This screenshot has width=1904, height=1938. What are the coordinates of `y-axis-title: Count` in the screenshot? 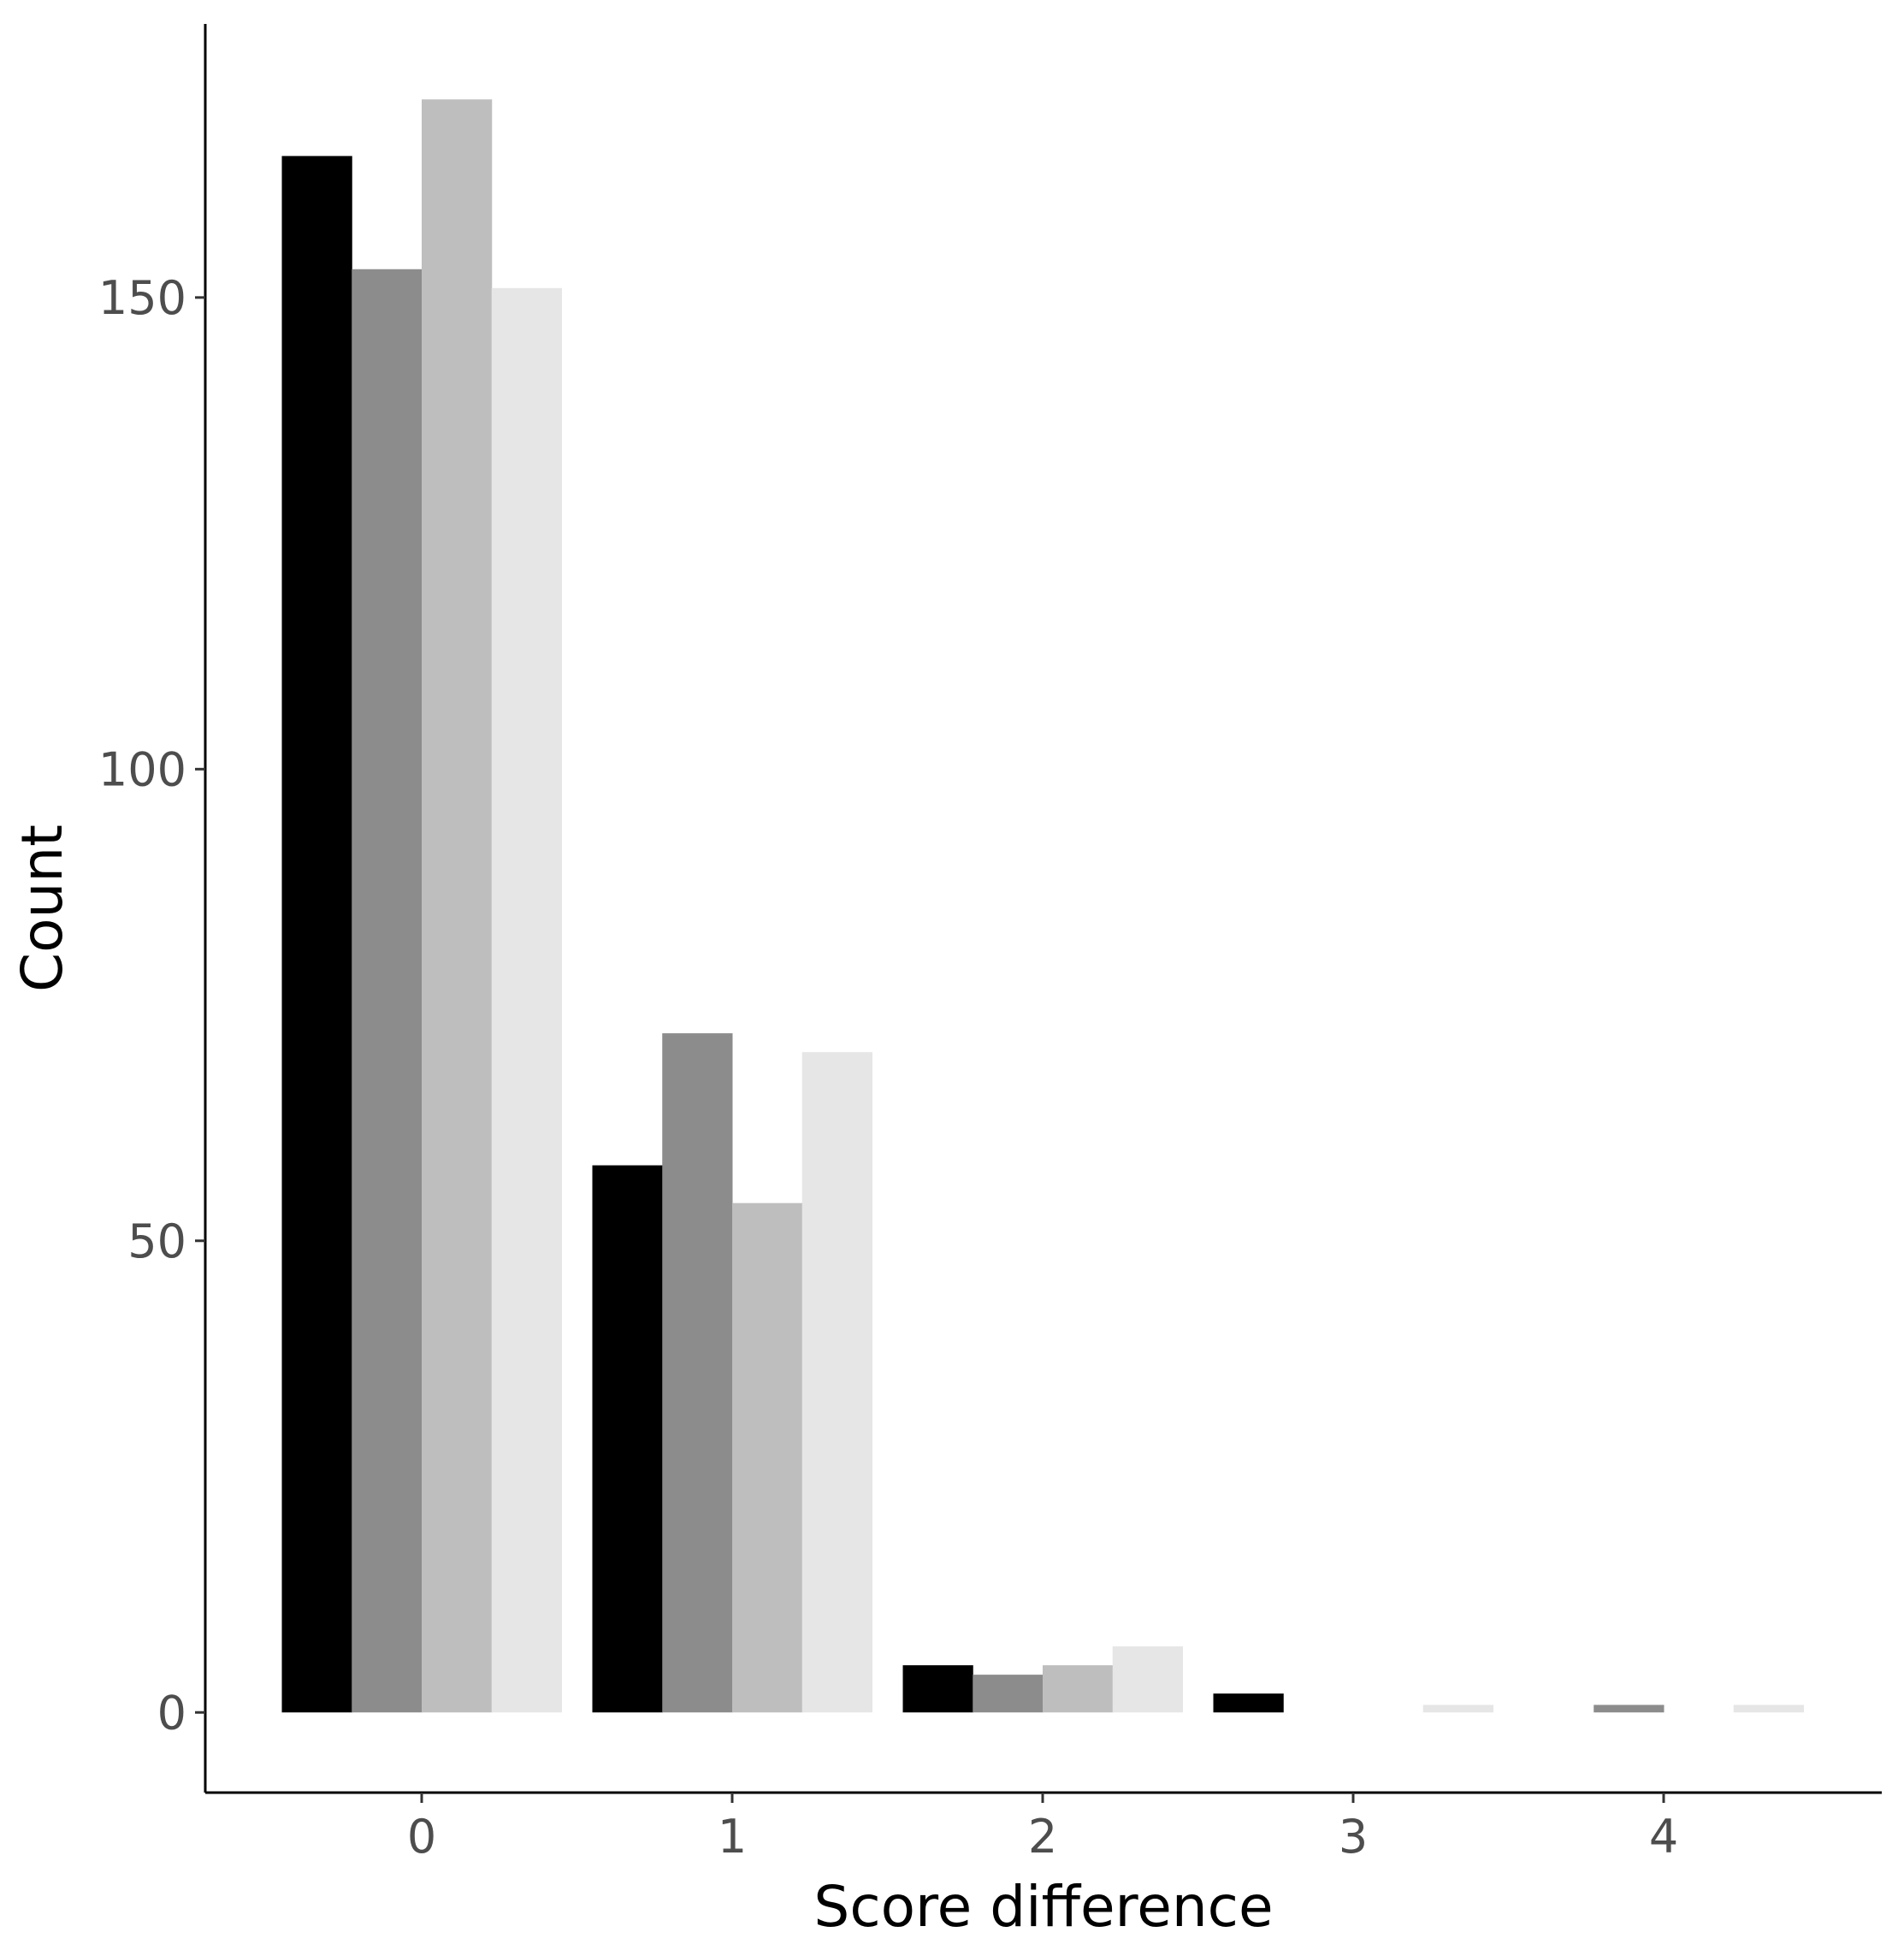 It's located at (42, 908).